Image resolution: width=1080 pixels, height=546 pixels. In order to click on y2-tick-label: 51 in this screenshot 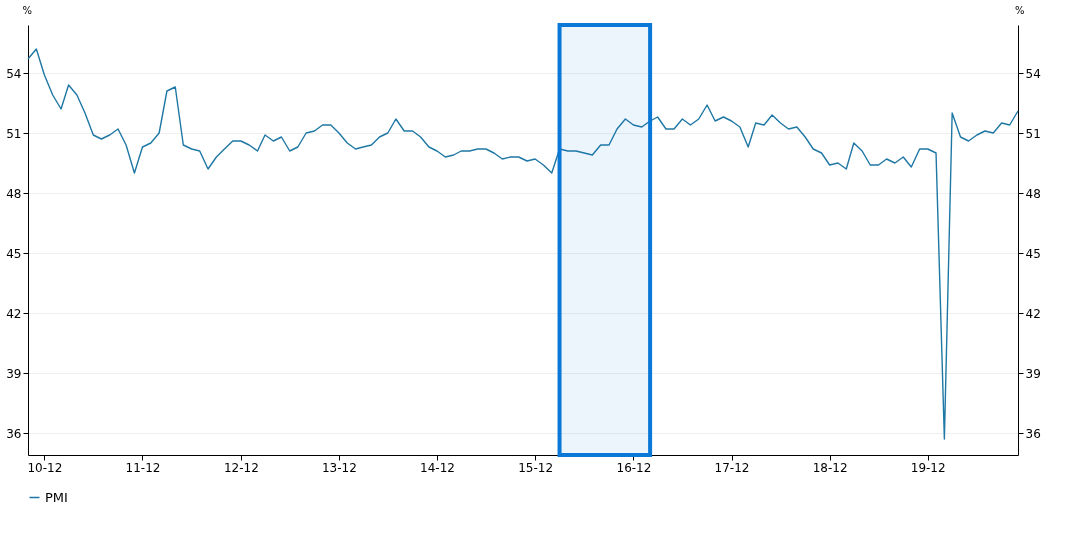, I will do `click(1033, 133)`.